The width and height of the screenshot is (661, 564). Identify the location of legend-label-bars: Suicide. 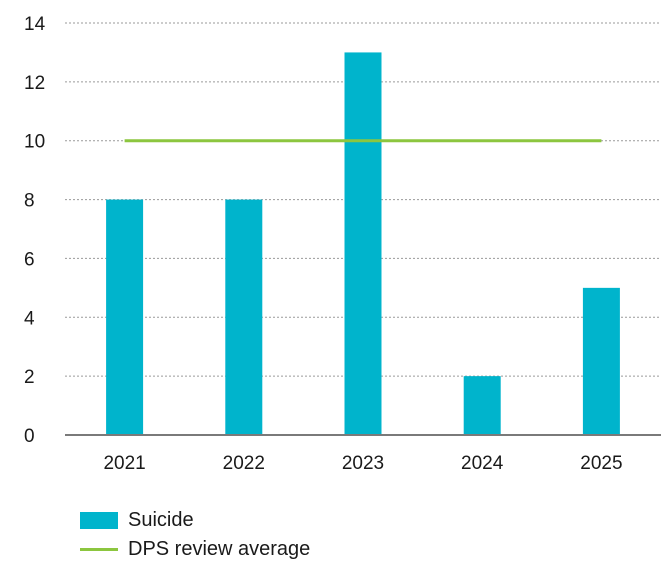
(161, 520).